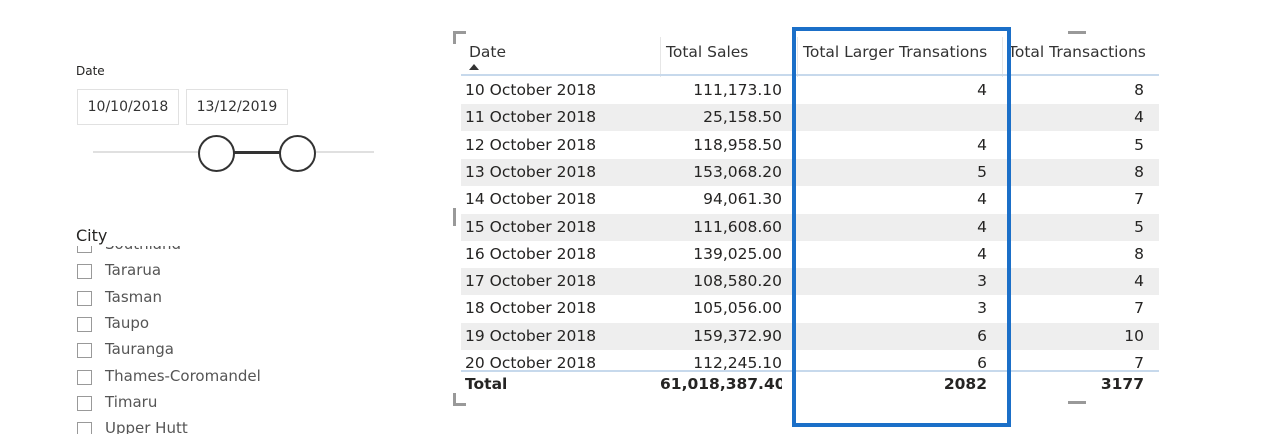 This screenshot has width=1271, height=434. I want to click on table-cell: 10 October 2018, so click(531, 90).